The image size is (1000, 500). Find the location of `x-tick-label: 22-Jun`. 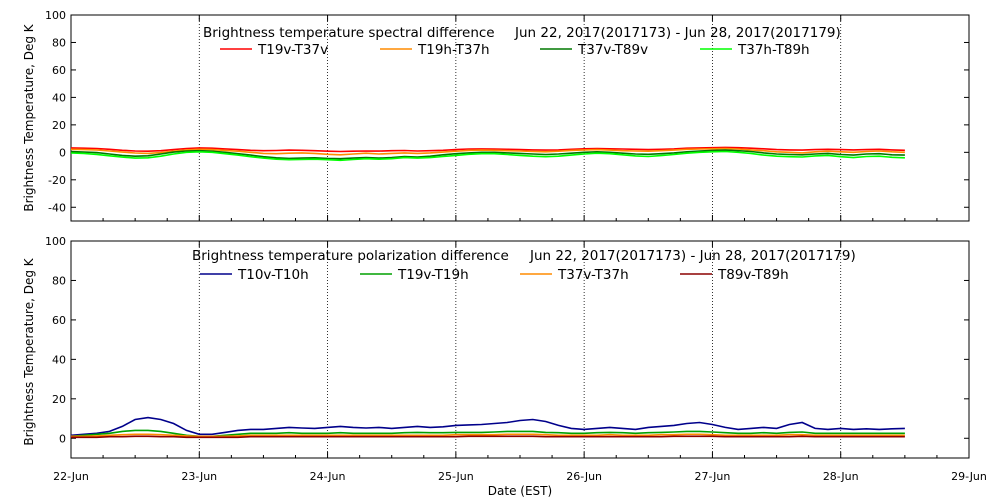

x-tick-label: 22-Jun is located at coordinates (71, 476).